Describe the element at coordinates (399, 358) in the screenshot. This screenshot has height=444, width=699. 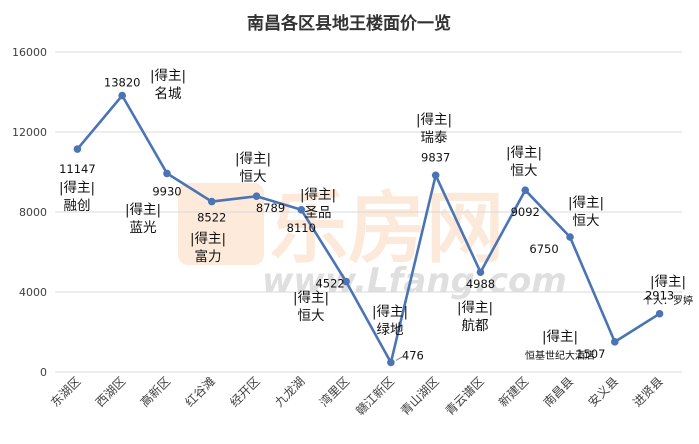
I see `label-leader` at that location.